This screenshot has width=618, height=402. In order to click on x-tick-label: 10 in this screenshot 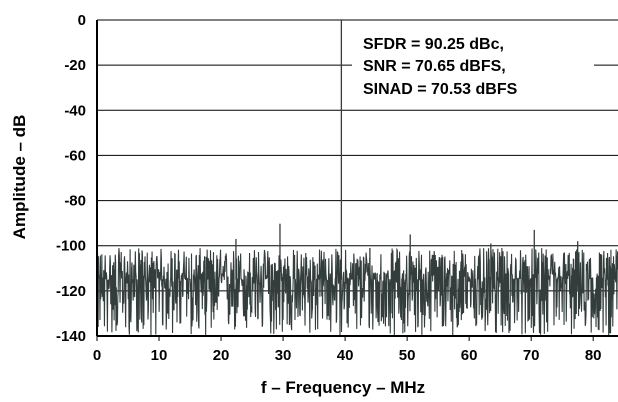, I will do `click(159, 355)`.